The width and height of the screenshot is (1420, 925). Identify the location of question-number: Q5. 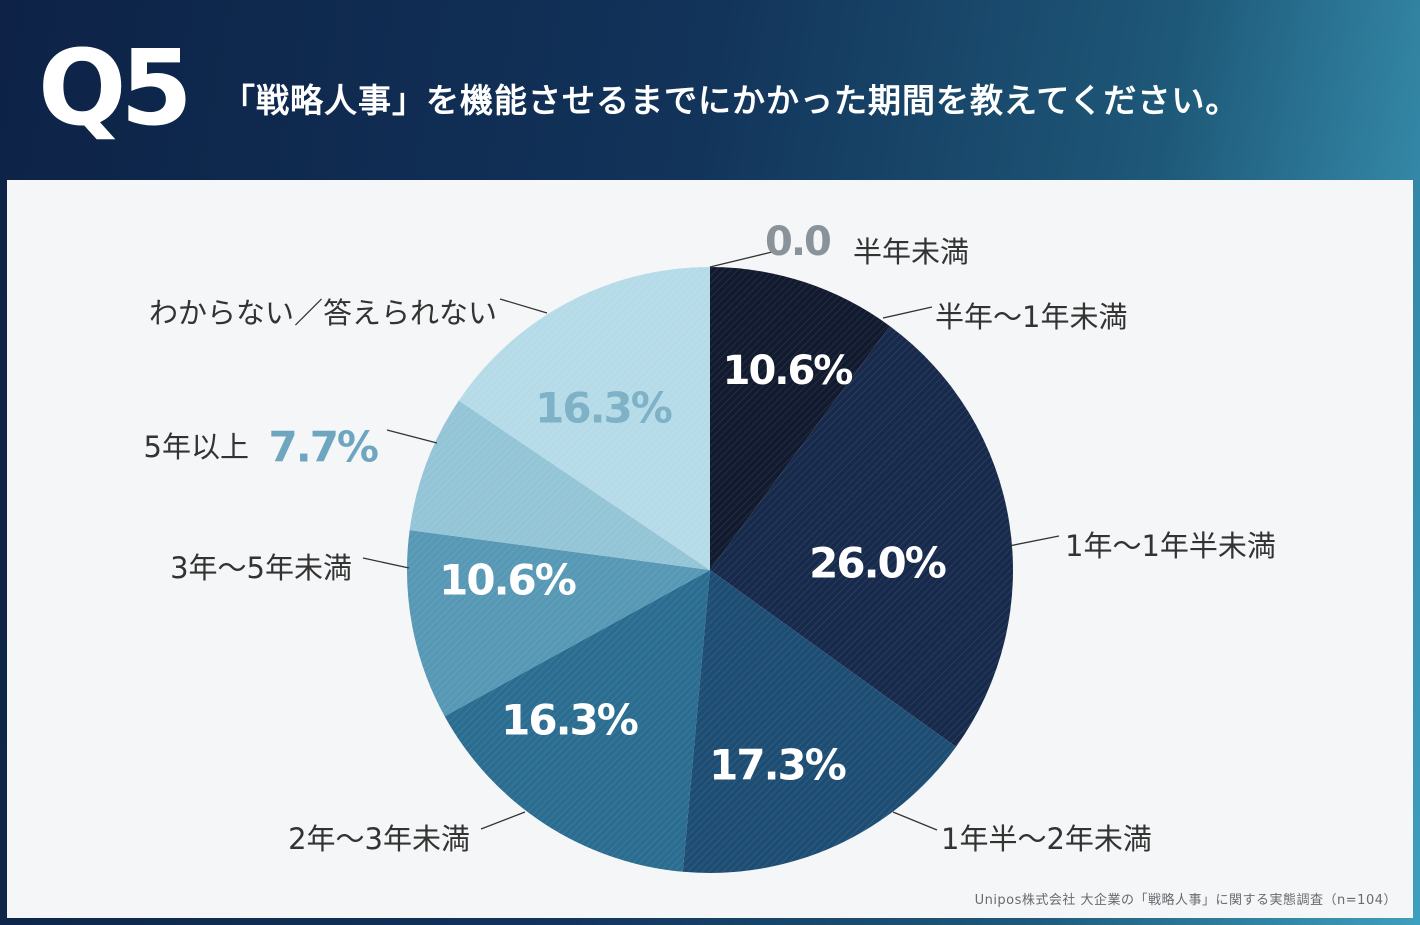
(115, 88).